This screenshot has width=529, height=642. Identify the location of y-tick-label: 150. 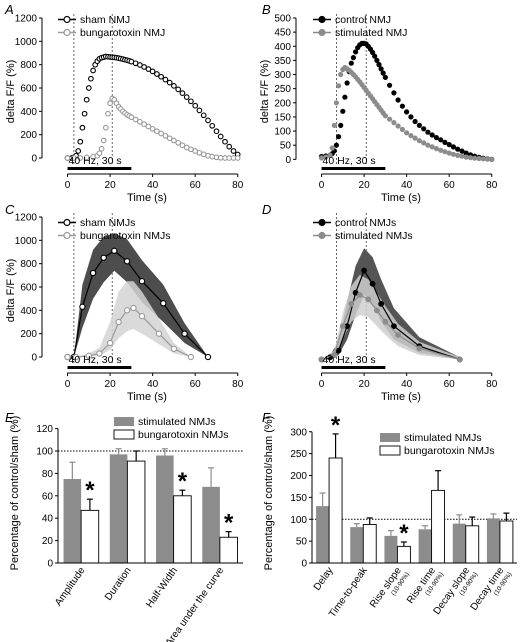
(298, 498).